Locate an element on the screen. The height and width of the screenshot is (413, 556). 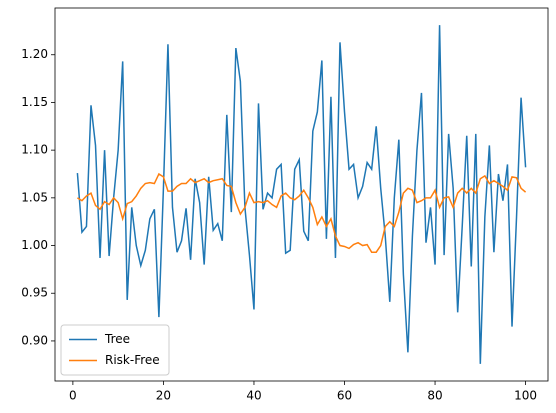
x-tick-label: 100 is located at coordinates (525, 396).